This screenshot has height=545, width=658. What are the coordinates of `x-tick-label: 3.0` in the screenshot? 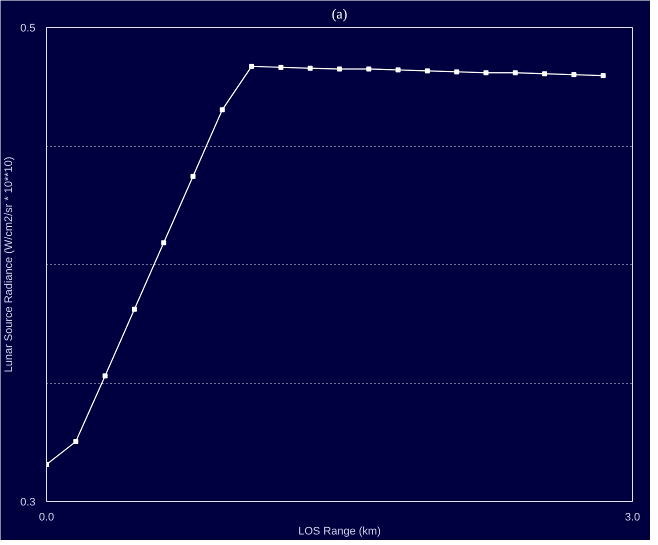 It's located at (632, 518).